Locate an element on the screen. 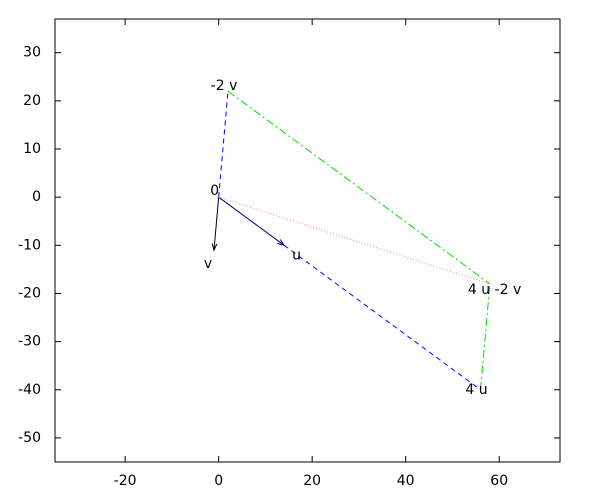 The image size is (600, 500). x-tick-label: 60 is located at coordinates (499, 481).